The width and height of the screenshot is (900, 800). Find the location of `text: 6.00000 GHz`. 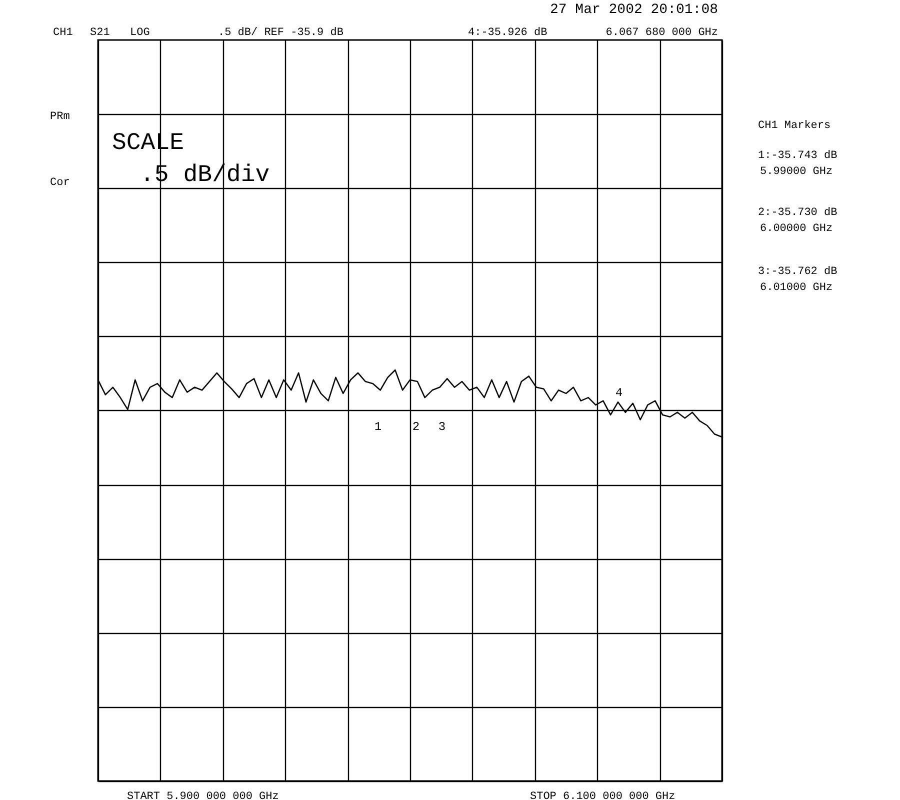

text: 6.00000 GHz is located at coordinates (796, 229).